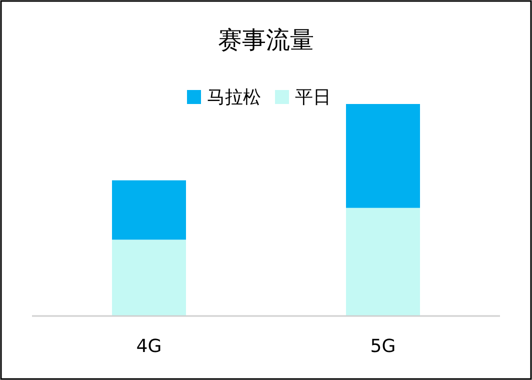 Image resolution: width=532 pixels, height=380 pixels. Describe the element at coordinates (149, 346) in the screenshot. I see `x-tick-label: 4G` at that location.